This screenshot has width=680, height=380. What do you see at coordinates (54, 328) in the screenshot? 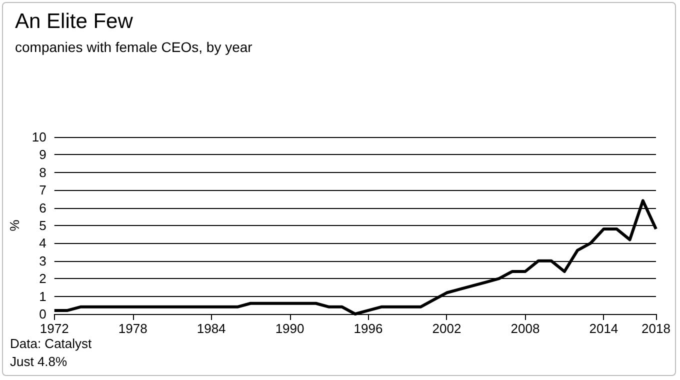
I see `x-tick-label: 1972` at bounding box center [54, 328].